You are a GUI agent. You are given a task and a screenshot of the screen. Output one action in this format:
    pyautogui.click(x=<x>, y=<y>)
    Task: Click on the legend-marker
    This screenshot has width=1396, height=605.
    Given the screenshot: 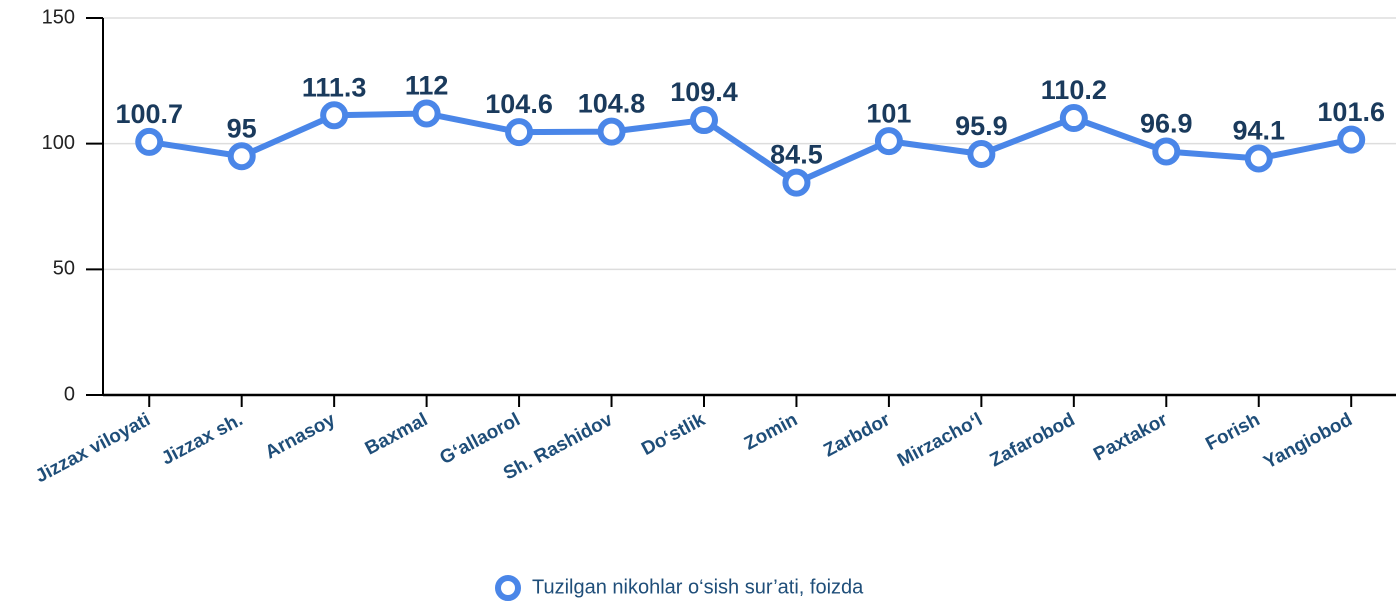 What is the action you would take?
    pyautogui.click(x=508, y=588)
    